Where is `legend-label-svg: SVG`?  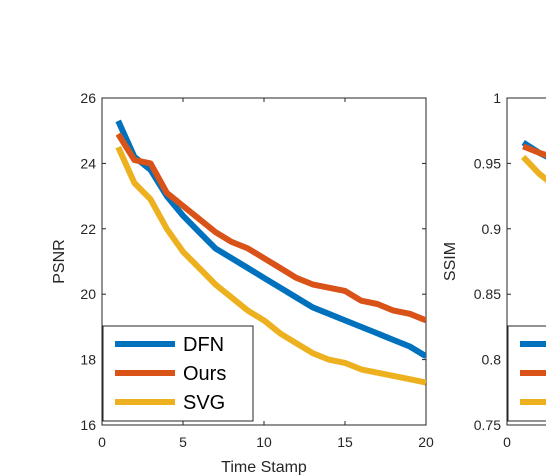
legend-label-svg: SVG is located at coordinates (204, 403).